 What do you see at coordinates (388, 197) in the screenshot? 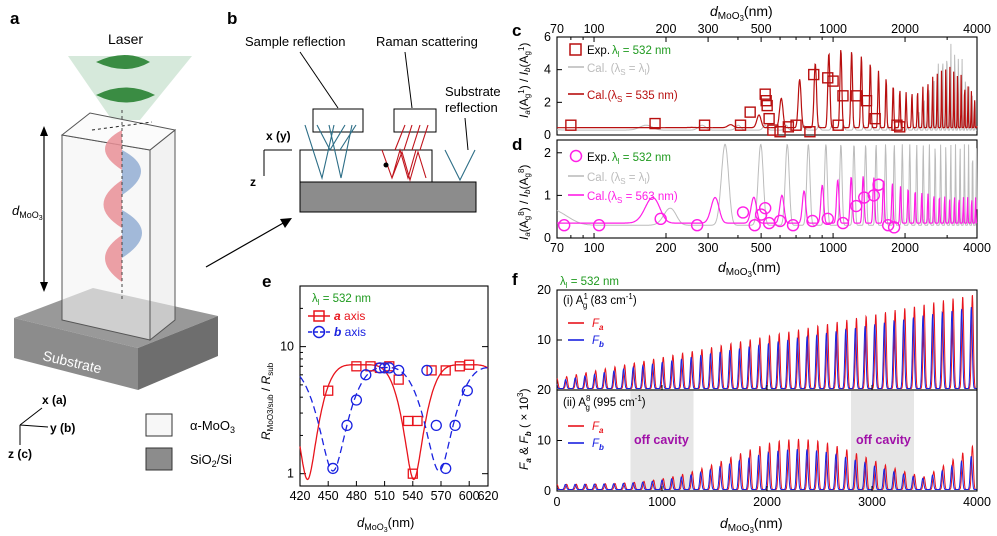
I see `substrate-layer` at bounding box center [388, 197].